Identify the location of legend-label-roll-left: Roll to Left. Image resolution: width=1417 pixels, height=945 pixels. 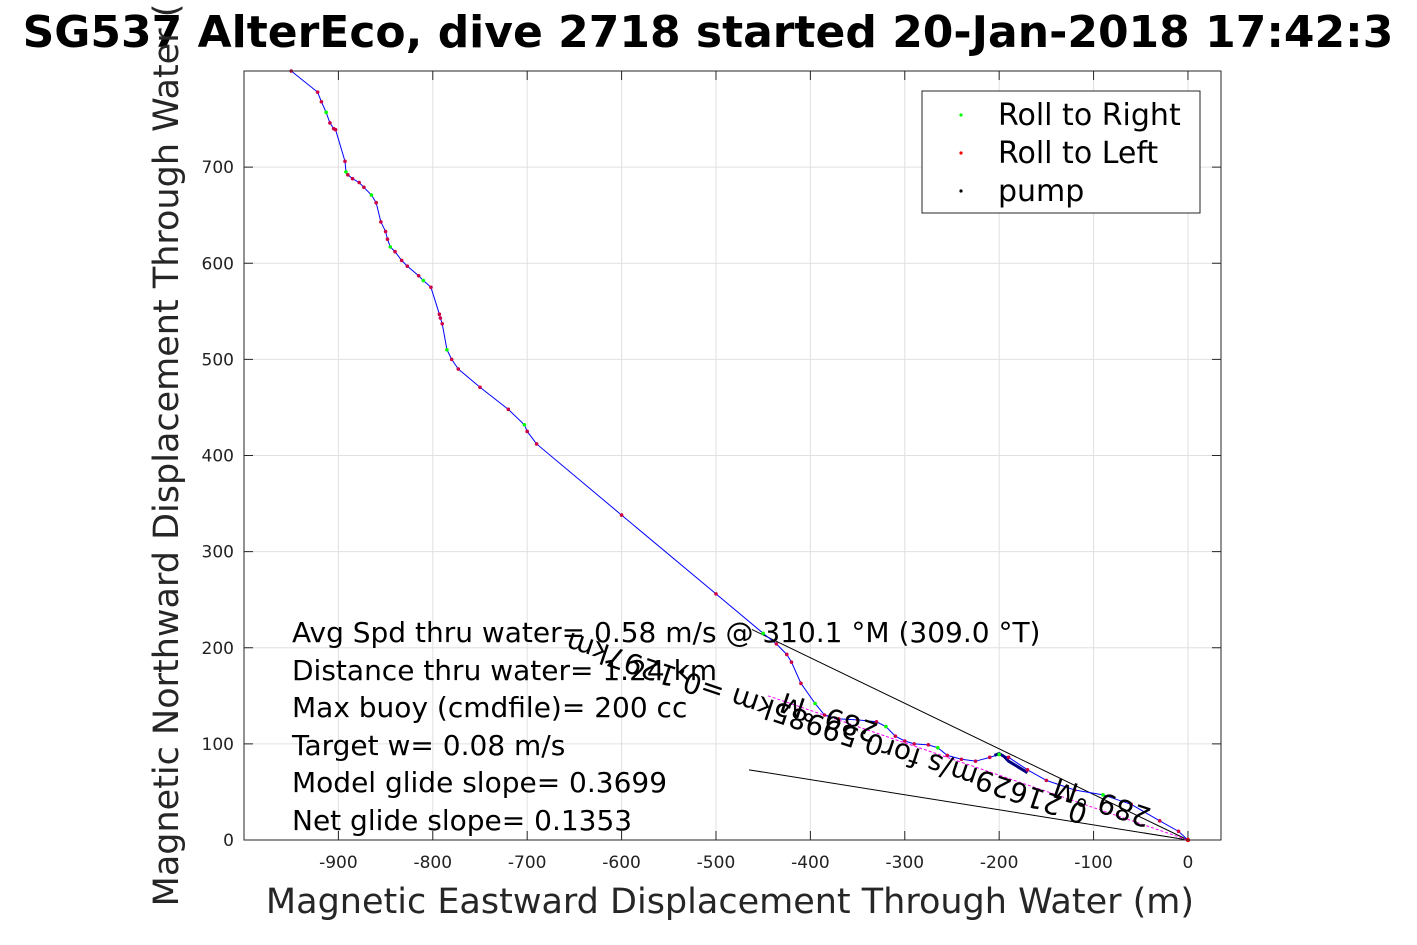
(1078, 153).